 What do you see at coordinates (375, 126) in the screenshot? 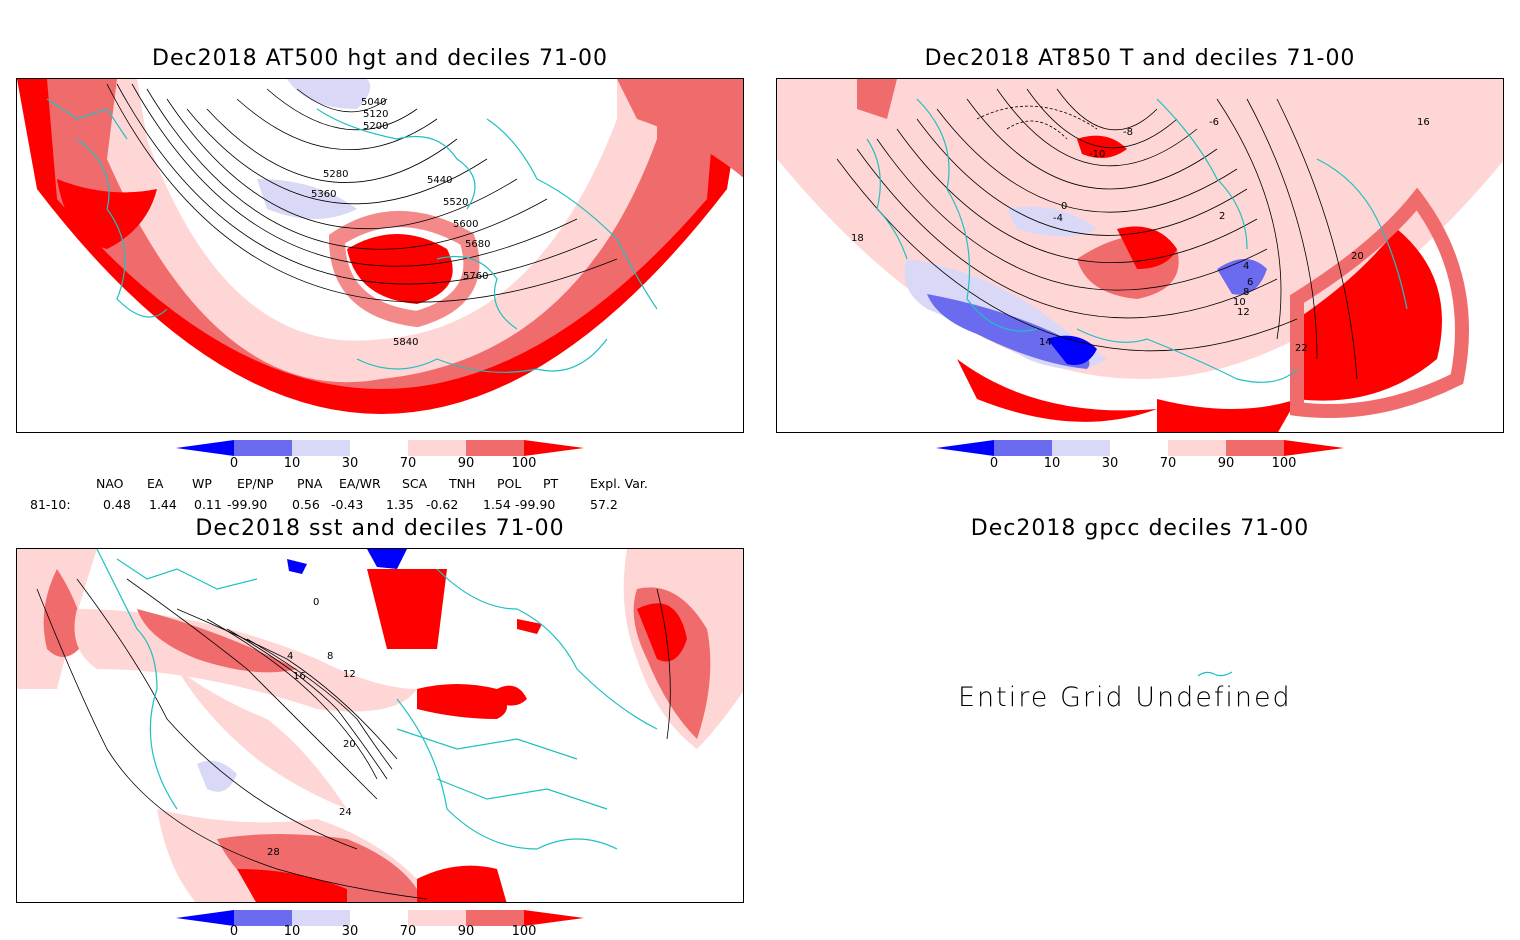
I see `svg-text: 5200` at bounding box center [375, 126].